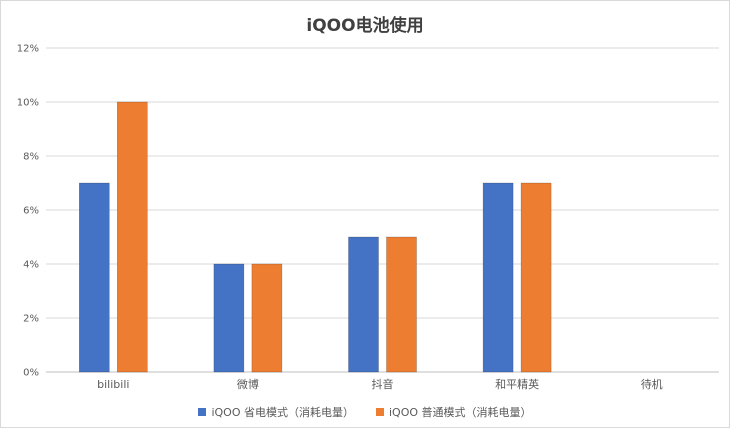  I want to click on legend-label: iQOO 省电模式（消耗电量）, so click(282, 412).